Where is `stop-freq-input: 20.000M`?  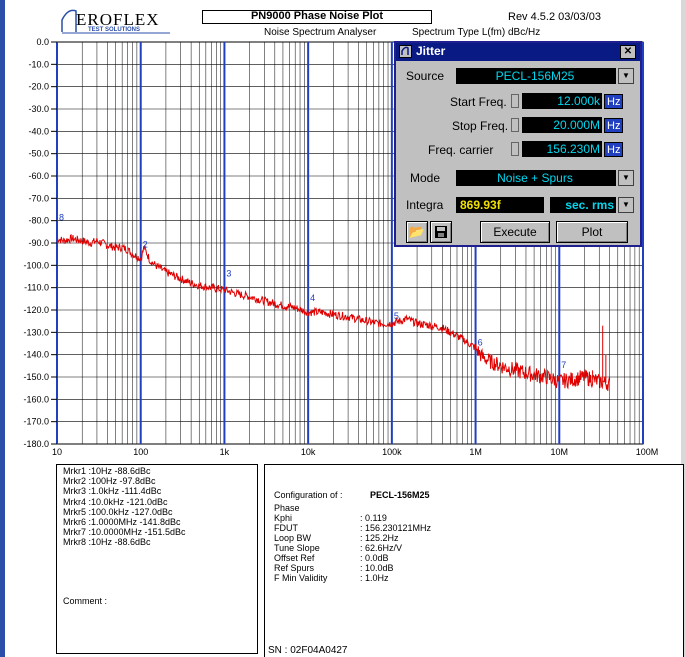
stop-freq-input: 20.000M is located at coordinates (562, 125).